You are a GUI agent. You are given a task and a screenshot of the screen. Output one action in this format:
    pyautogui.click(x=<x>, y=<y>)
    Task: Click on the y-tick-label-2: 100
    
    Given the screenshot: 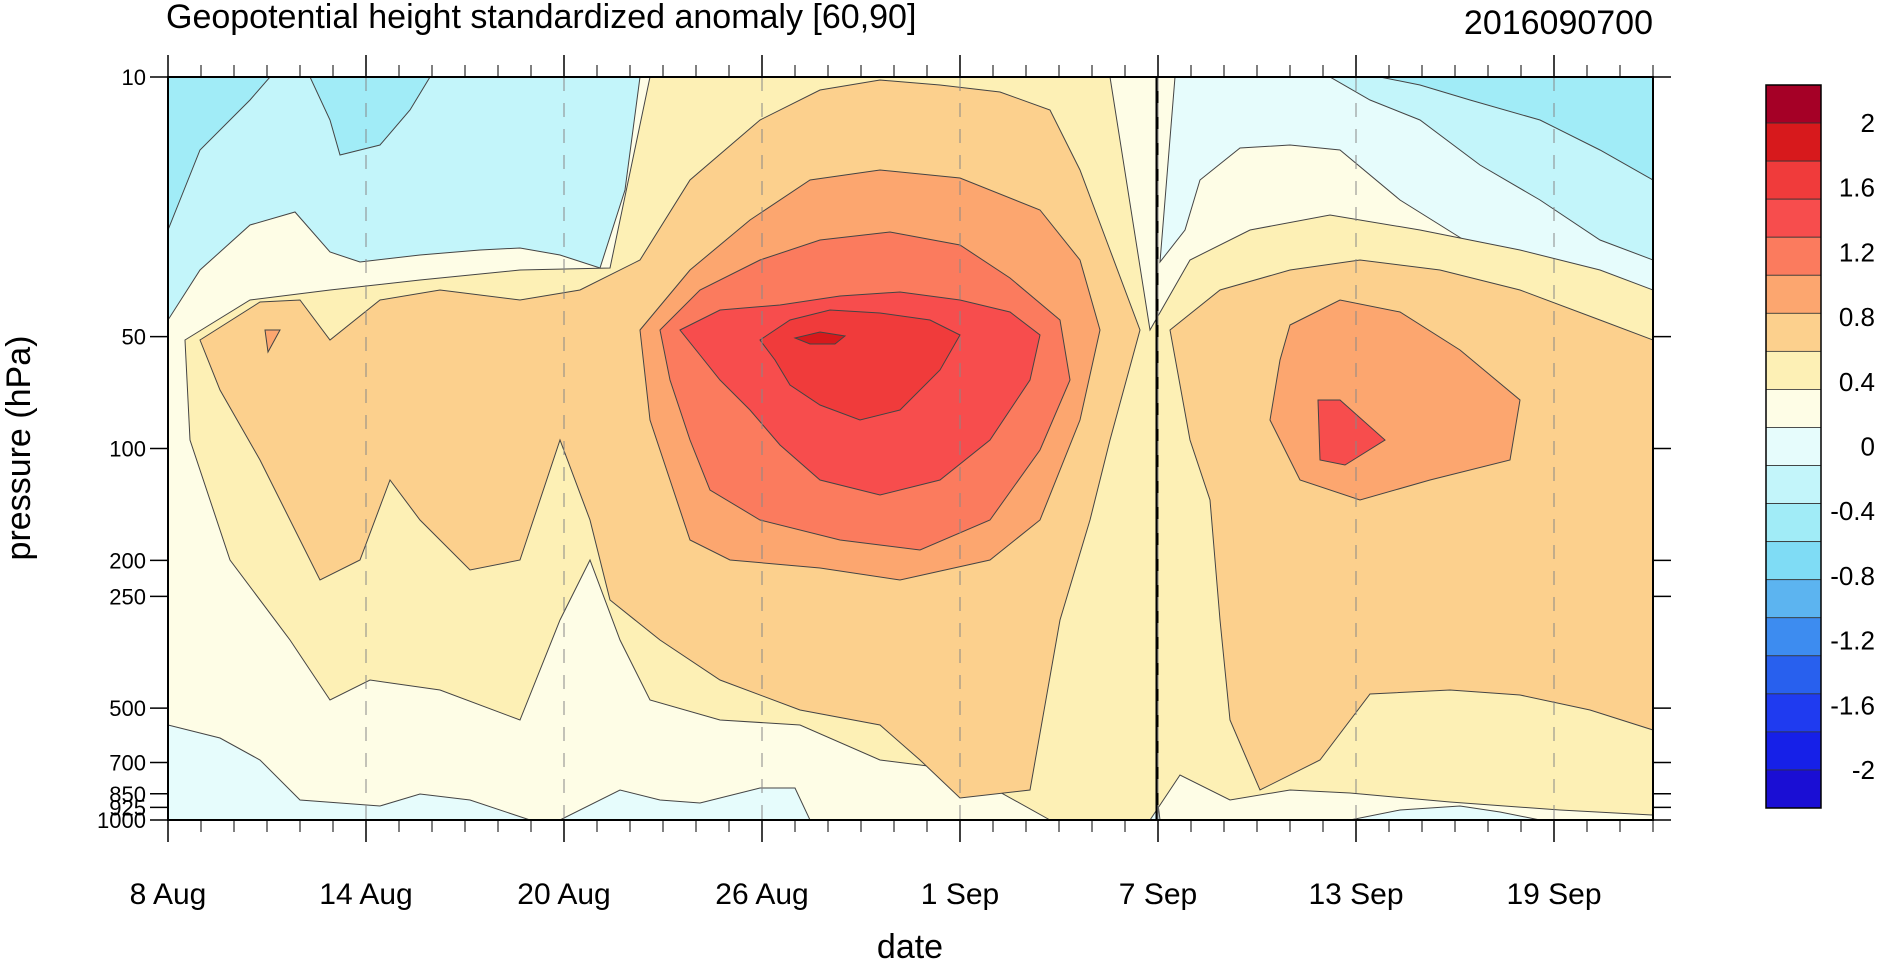 What is the action you would take?
    pyautogui.click(x=127, y=449)
    